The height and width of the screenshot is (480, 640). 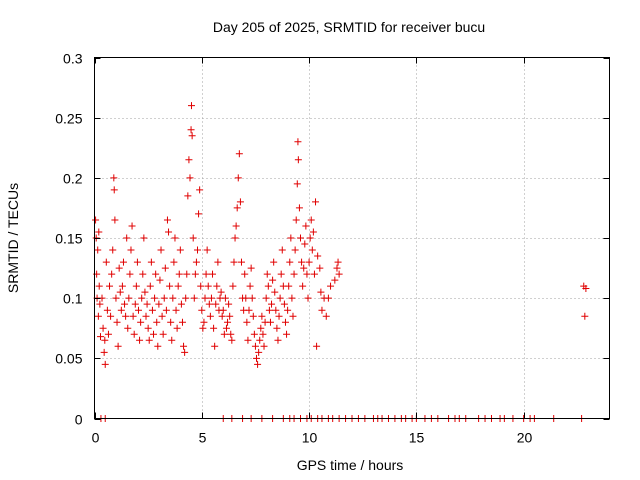 I want to click on x-tick-label: 0, so click(x=96, y=438).